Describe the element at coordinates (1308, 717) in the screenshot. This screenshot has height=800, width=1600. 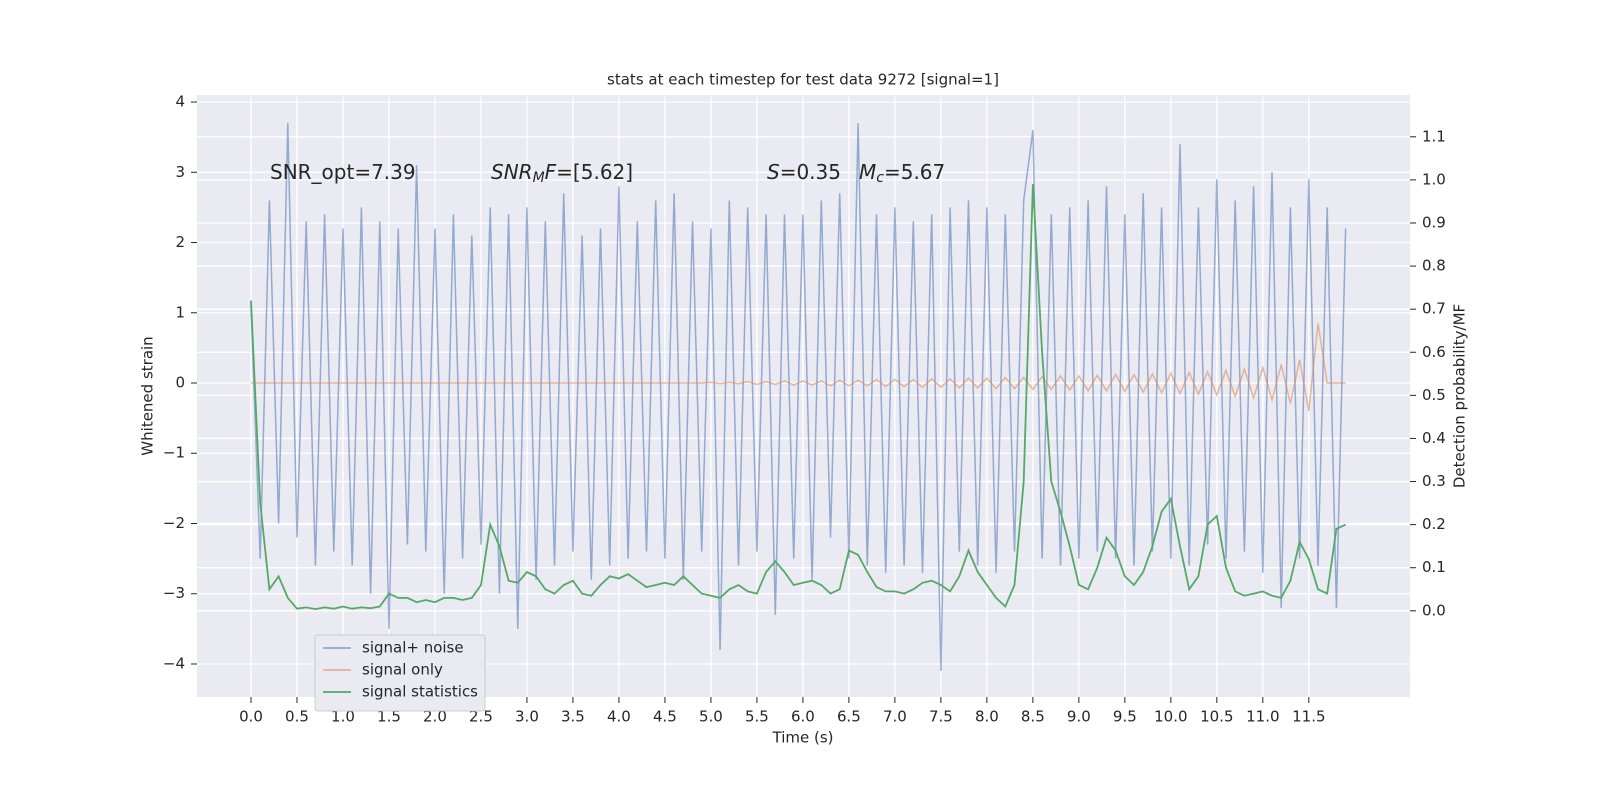
I see `x-tick-label: 11.5` at that location.